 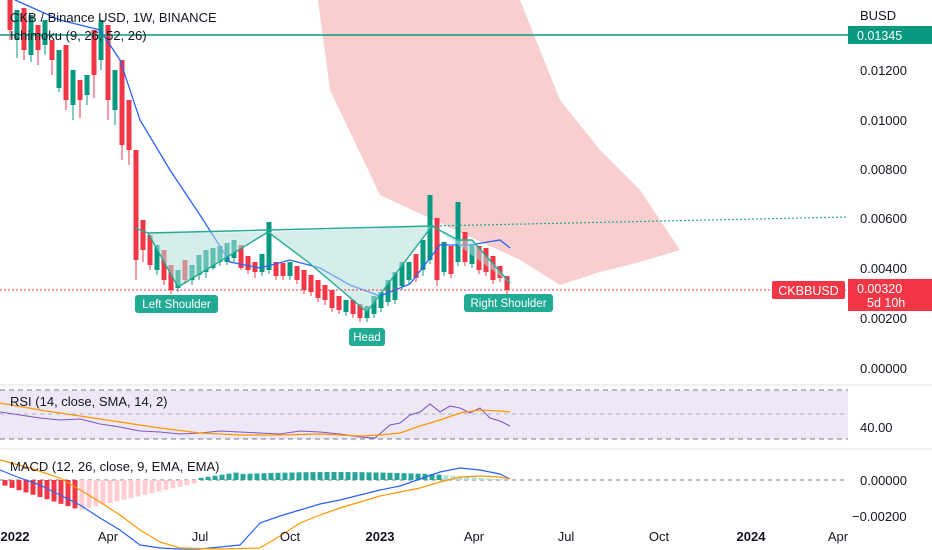 I want to click on time-tick: 2024, so click(x=752, y=536).